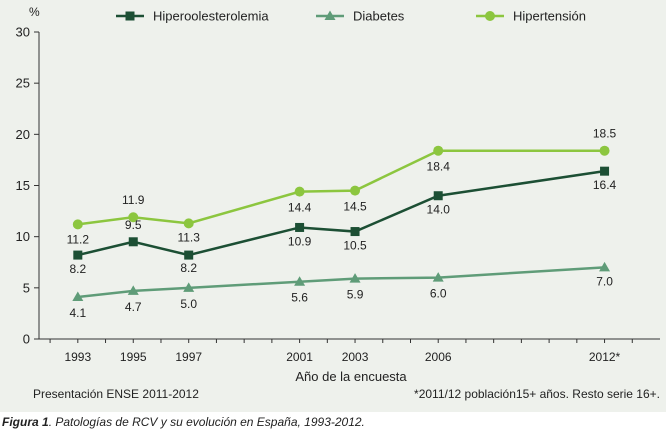  Describe the element at coordinates (355, 207) in the screenshot. I see `data-label: 14.5` at that location.